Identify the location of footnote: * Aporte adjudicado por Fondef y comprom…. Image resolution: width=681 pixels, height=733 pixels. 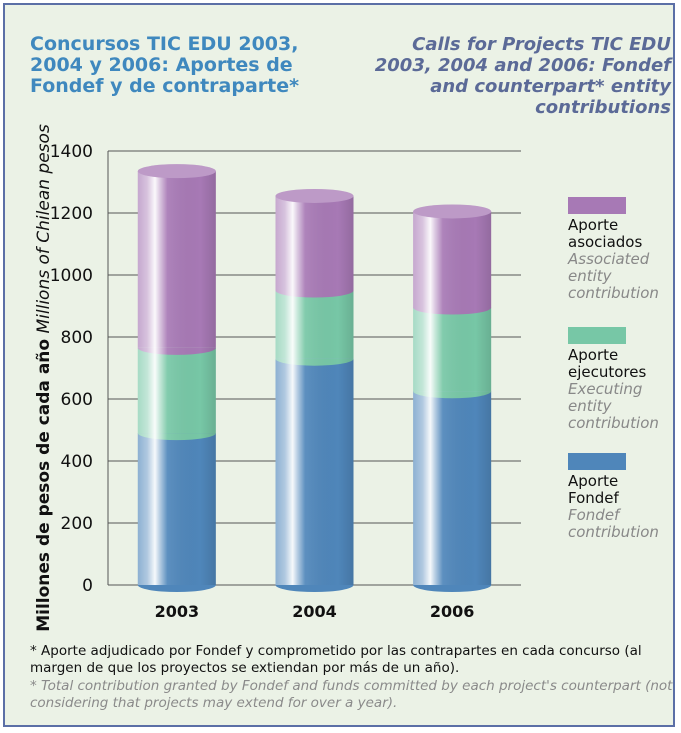
(352, 677).